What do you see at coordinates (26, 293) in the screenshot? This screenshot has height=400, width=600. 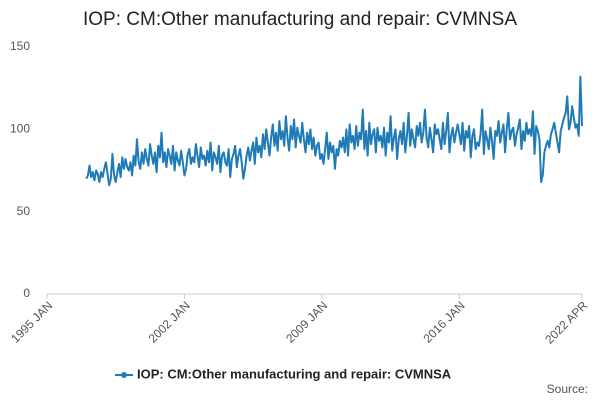 I see `y-tick-label: 0` at bounding box center [26, 293].